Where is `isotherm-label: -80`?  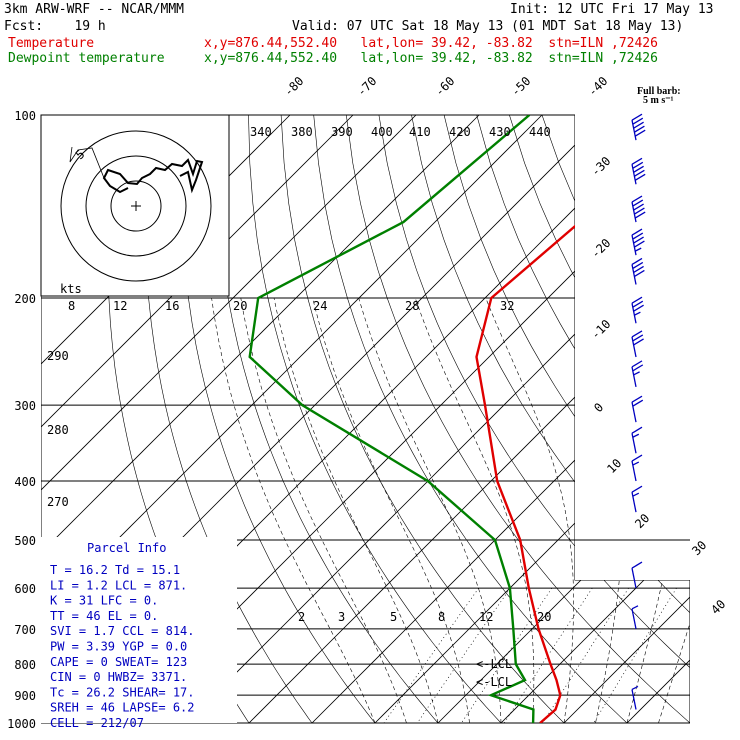 isotherm-label: -80 is located at coordinates (293, 86).